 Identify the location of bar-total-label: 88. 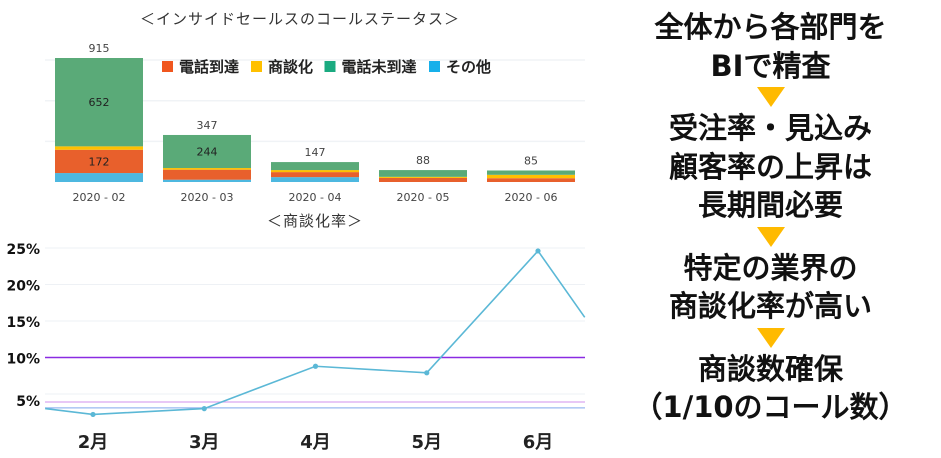
(423, 160).